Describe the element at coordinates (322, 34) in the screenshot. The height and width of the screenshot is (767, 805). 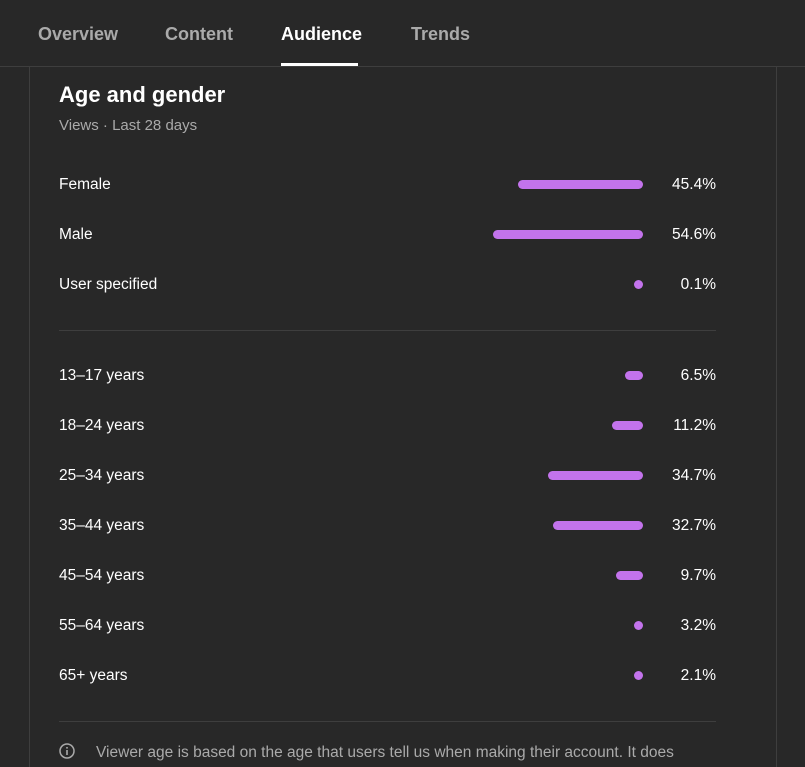
I see `tab-audience: Audience` at that location.